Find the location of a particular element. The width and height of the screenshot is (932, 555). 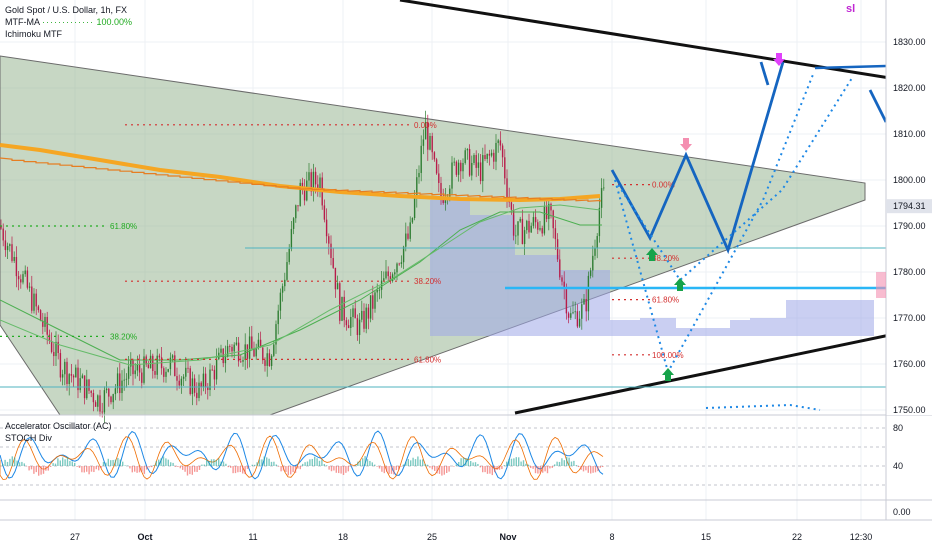

fib-right-label-2: 61.80% is located at coordinates (665, 300).